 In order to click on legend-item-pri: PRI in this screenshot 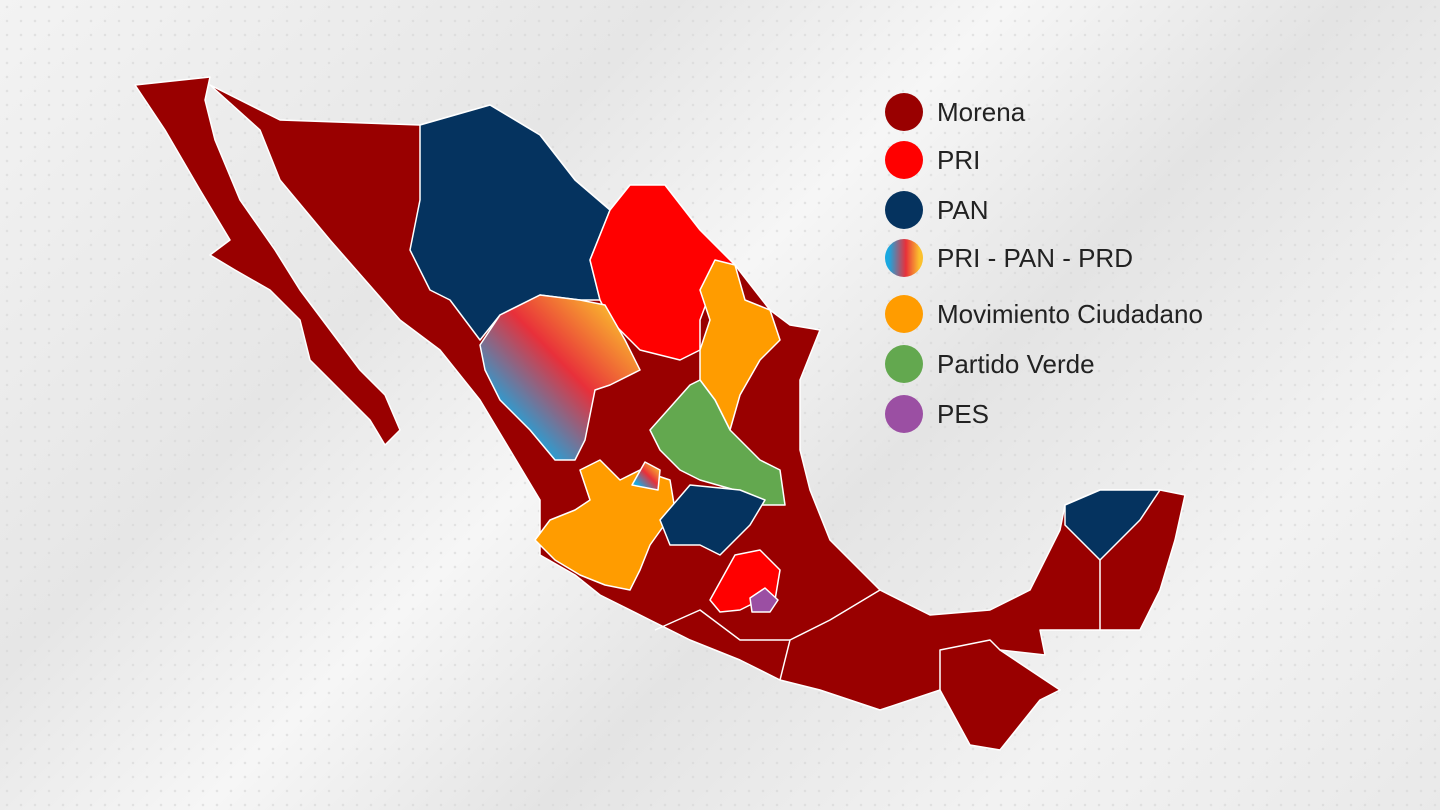, I will do `click(932, 160)`.